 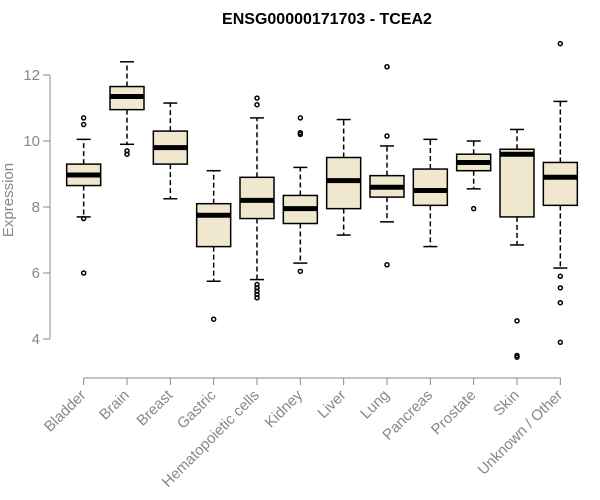 What do you see at coordinates (8, 200) in the screenshot?
I see `y-axis-label: Expression` at bounding box center [8, 200].